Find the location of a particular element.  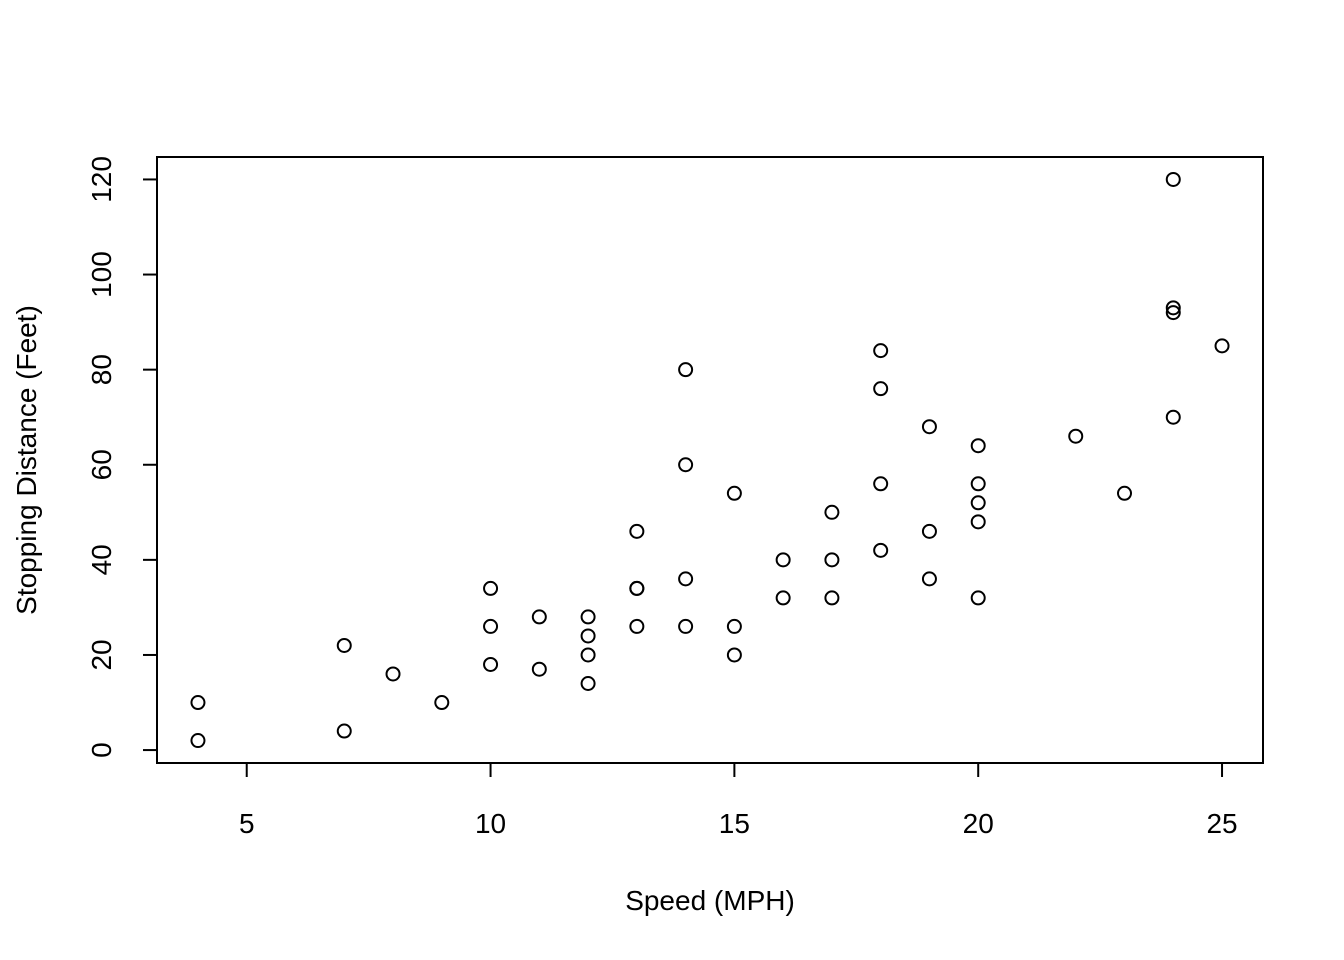

y-tick-label: 100 is located at coordinates (101, 274).